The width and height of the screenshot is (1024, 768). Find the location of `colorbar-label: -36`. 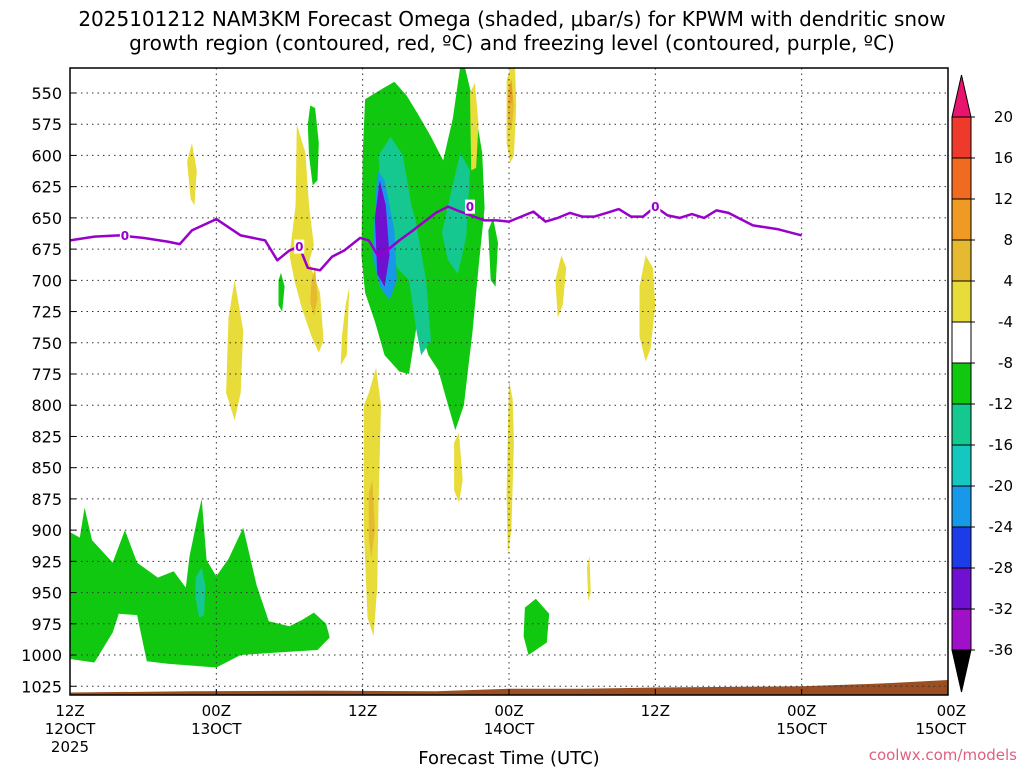

colorbar-label: -36 is located at coordinates (1001, 650).